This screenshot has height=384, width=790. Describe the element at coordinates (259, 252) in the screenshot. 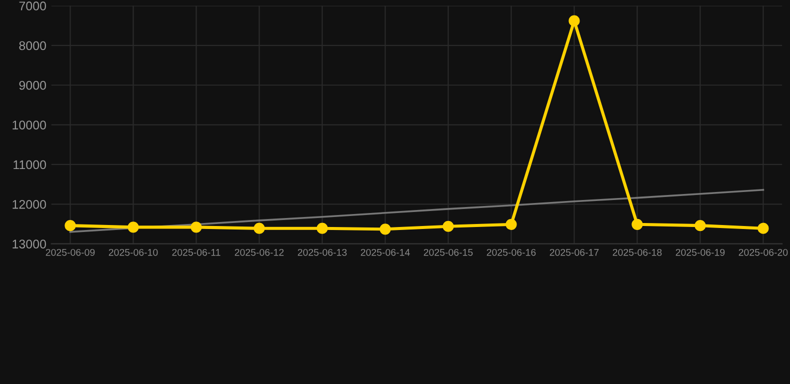

I see `x-tick-label: 2025-06-12` at that location.